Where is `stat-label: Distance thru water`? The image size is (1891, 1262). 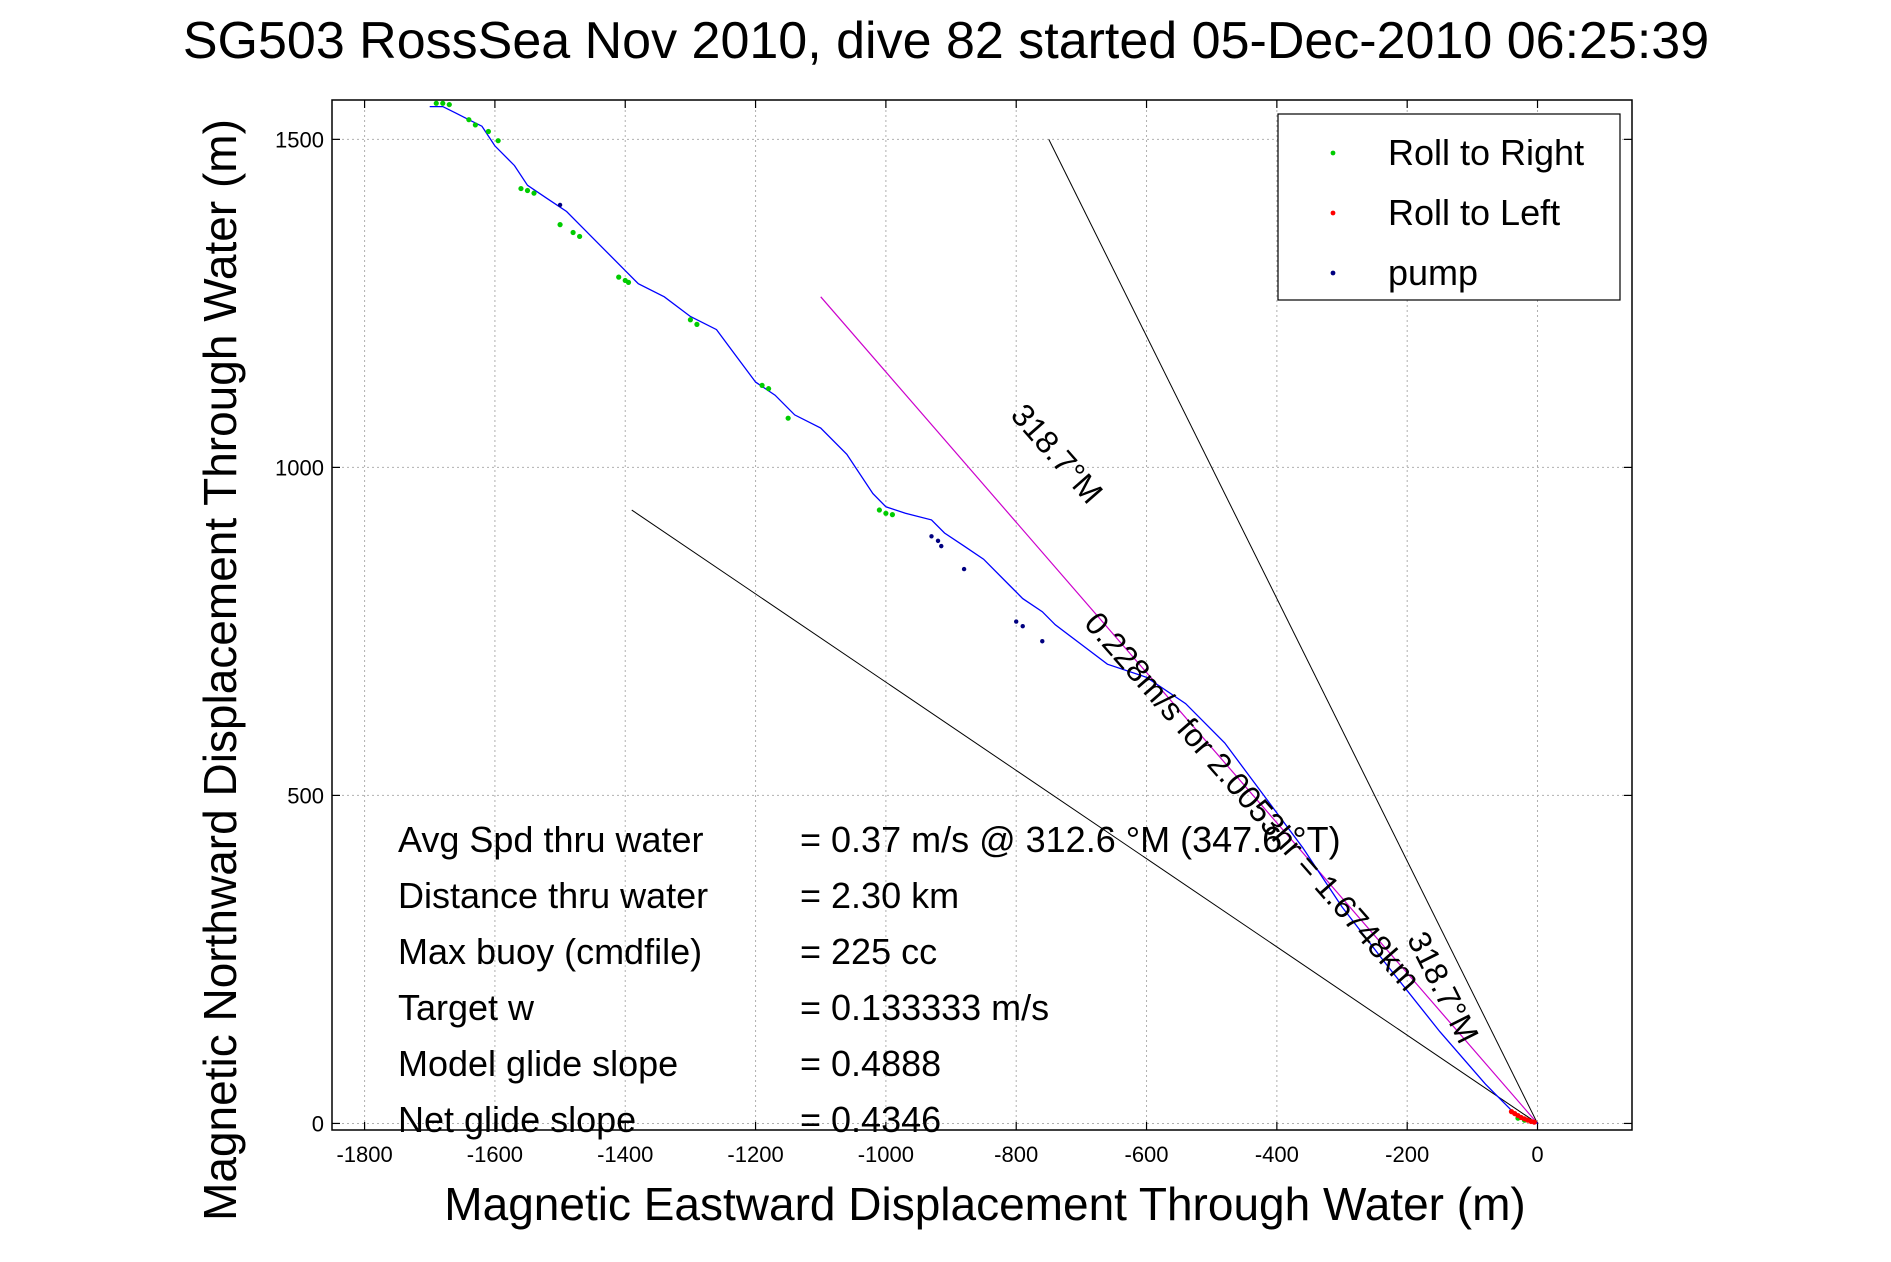 stat-label: Distance thru water is located at coordinates (553, 895).